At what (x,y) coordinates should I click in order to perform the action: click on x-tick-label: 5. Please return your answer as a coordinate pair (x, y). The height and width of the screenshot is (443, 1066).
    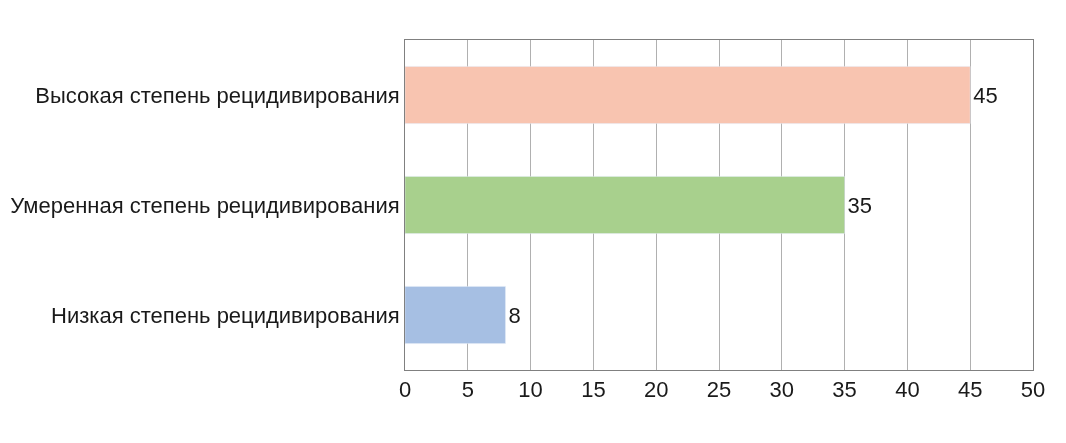
    Looking at the image, I should click on (467, 390).